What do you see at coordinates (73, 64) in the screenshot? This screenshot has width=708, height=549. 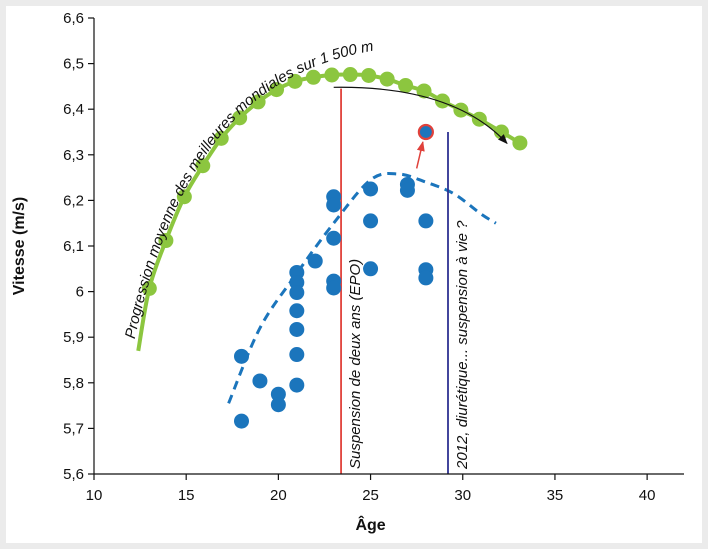 I see `y-tick-label: 6,5` at bounding box center [73, 64].